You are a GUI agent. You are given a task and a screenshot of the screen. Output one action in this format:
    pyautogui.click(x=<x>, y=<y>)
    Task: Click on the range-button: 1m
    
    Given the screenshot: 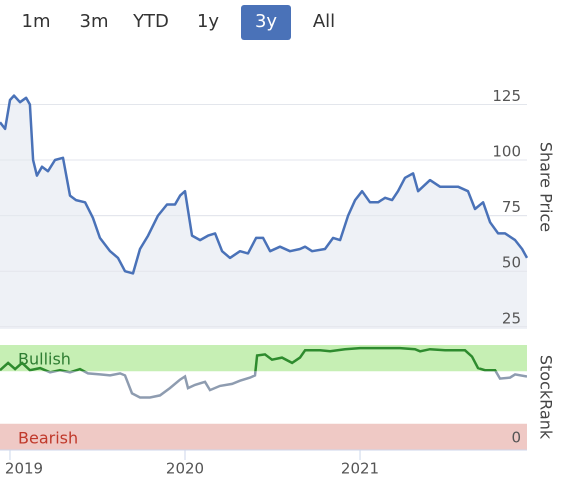 What is the action you would take?
    pyautogui.click(x=36, y=21)
    